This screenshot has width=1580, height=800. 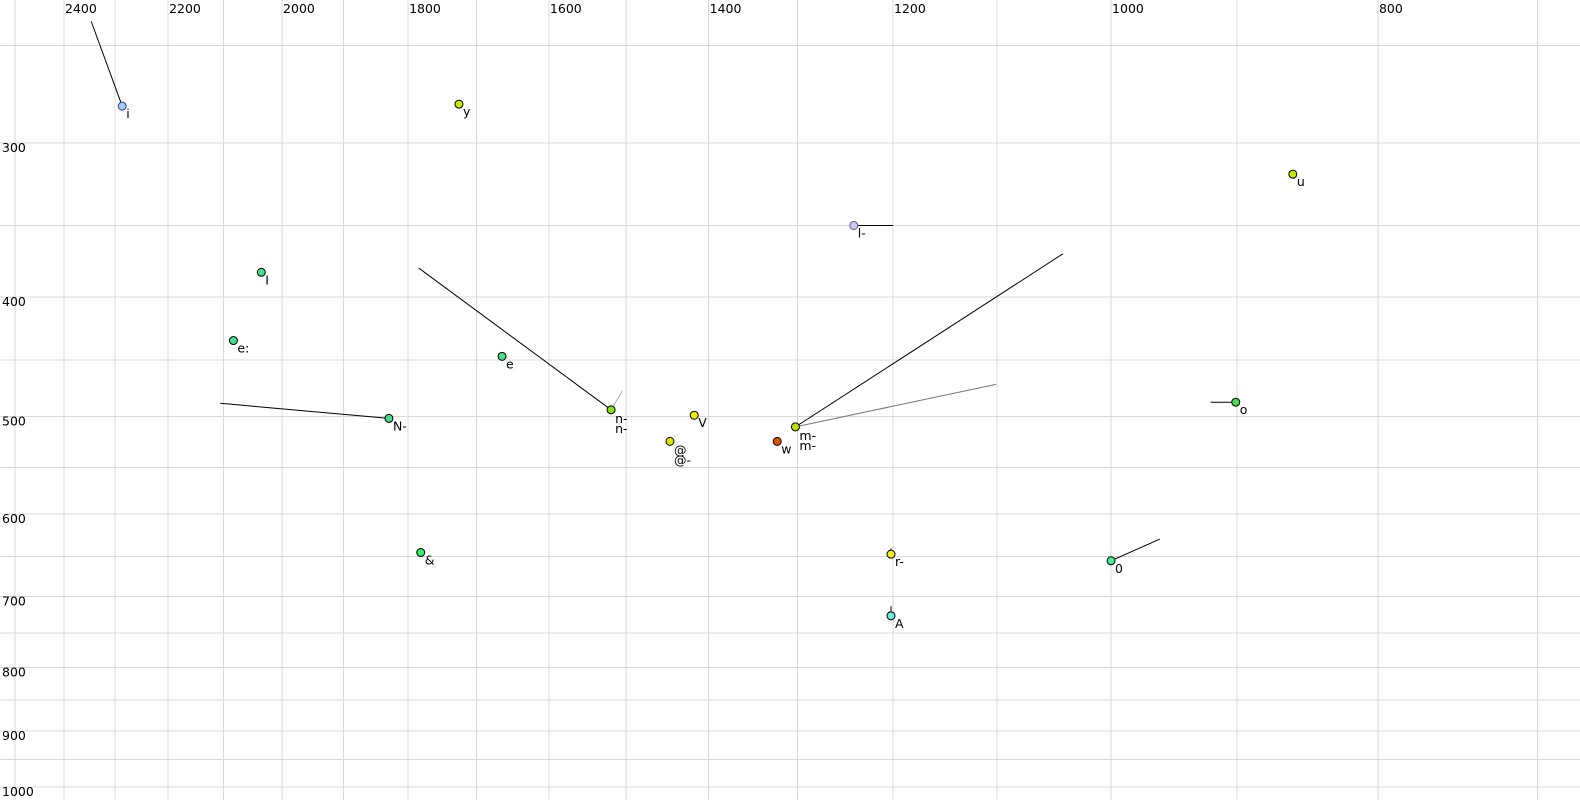 I want to click on y-tick-label-400: 400, so click(x=14, y=301).